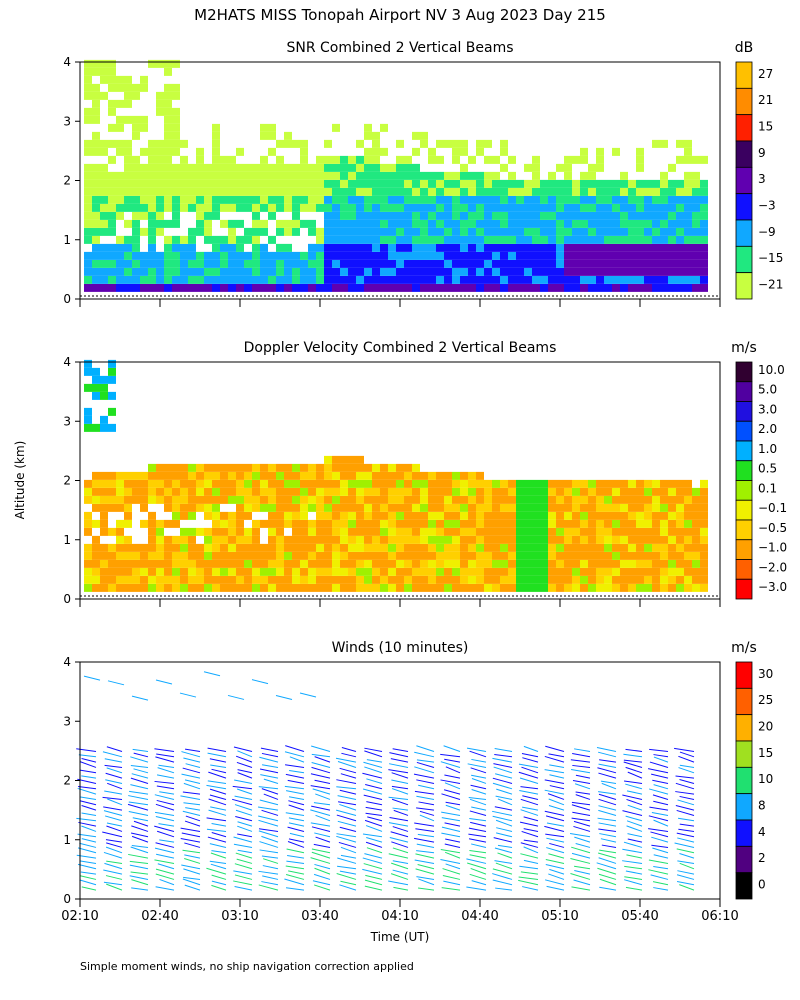 This screenshot has height=1000, width=800. What do you see at coordinates (772, 587) in the screenshot?
I see `colorbar-label: −3.0` at bounding box center [772, 587].